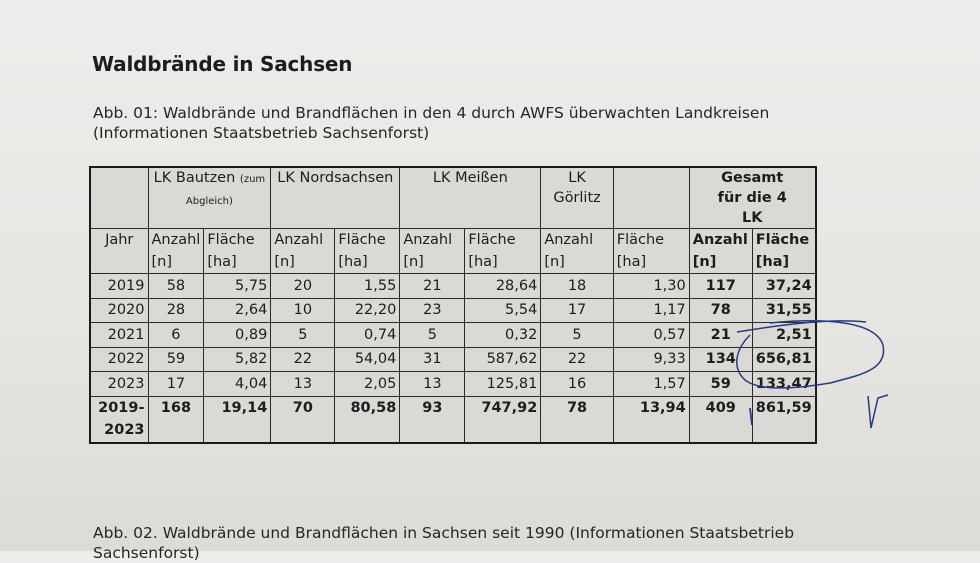 The width and height of the screenshot is (980, 563). What do you see at coordinates (119, 251) in the screenshot?
I see `year-header: Jahr` at bounding box center [119, 251].